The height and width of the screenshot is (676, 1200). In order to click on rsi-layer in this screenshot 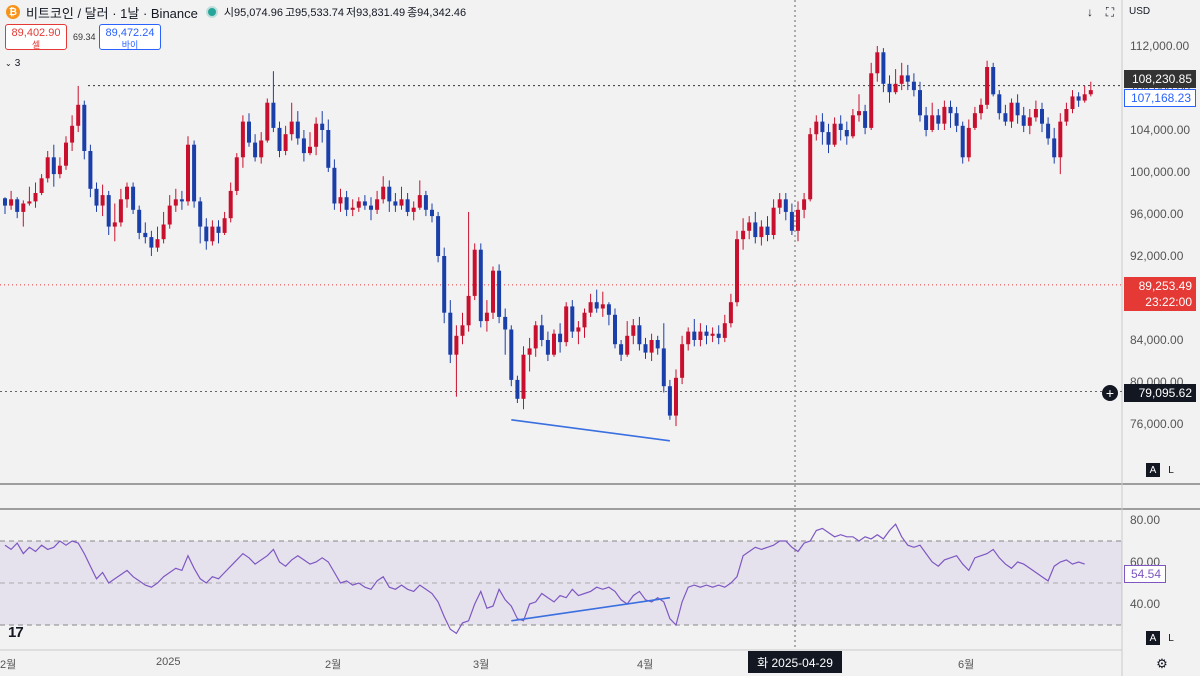, I will do `click(544, 579)`.